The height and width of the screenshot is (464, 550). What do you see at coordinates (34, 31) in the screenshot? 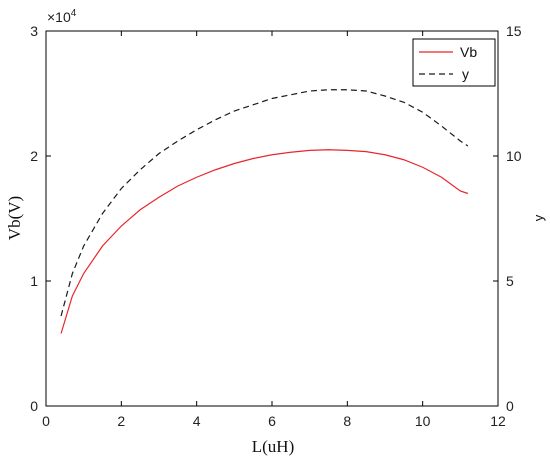
I see `y-tick-label: 3` at bounding box center [34, 31].